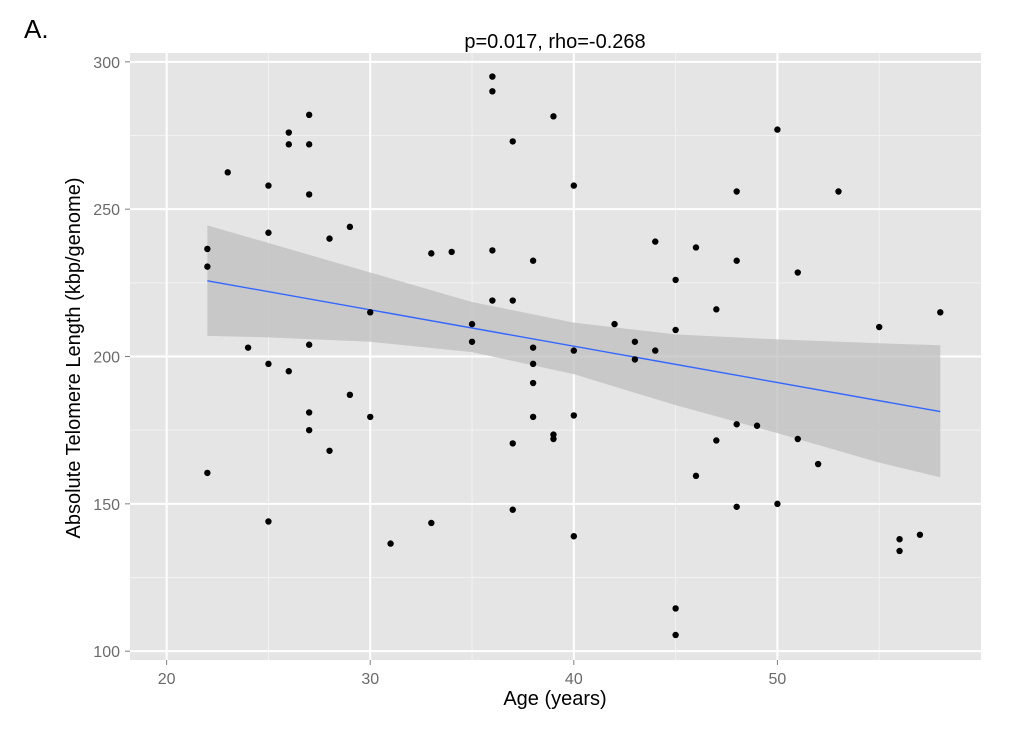  Describe the element at coordinates (574, 346) in the screenshot. I see `regression-line` at that location.